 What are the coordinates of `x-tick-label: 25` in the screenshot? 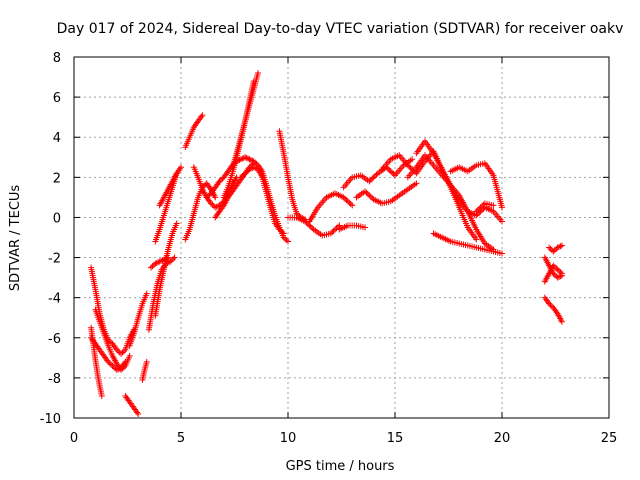 It's located at (609, 438).